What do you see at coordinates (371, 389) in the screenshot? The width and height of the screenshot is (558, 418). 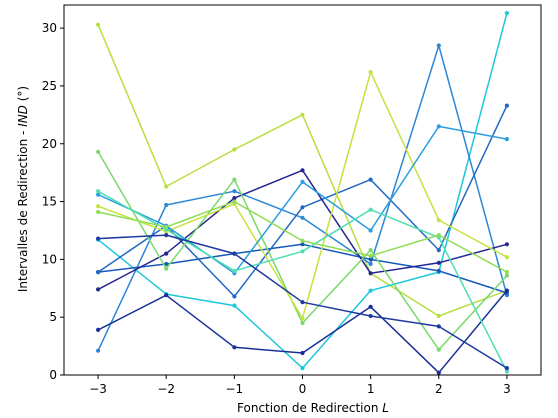 I see `x-tick-label: 1` at bounding box center [371, 389].